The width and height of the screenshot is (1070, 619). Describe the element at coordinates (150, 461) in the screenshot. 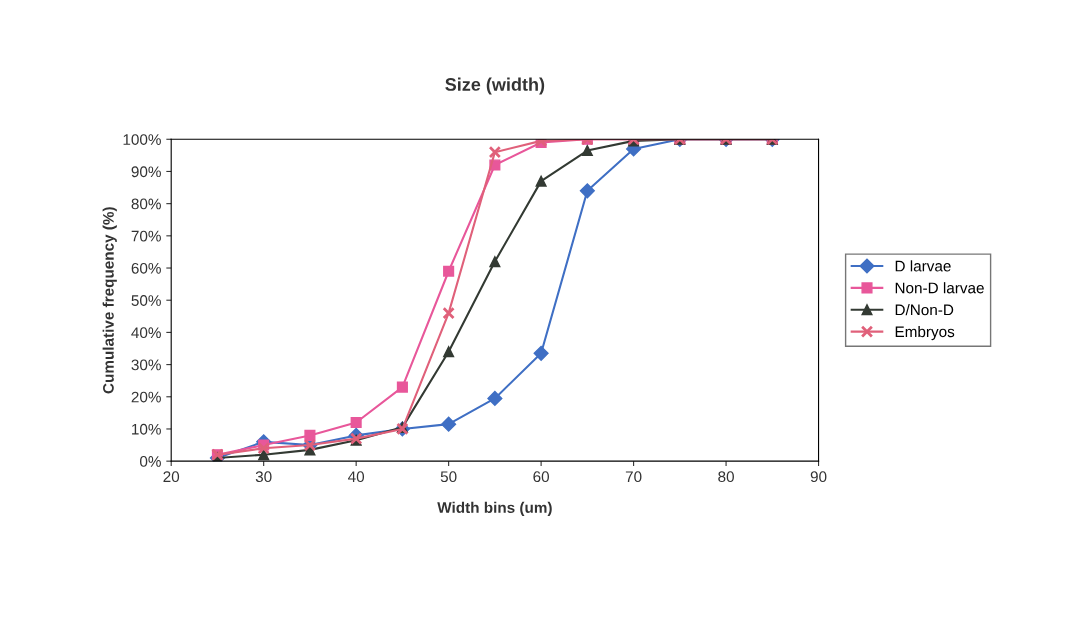

I see `y-tick-label: 0%` at that location.